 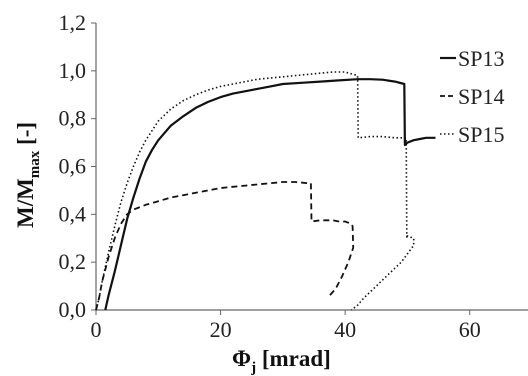 I want to click on legend-label-sp15: SP15, so click(x=481, y=134).